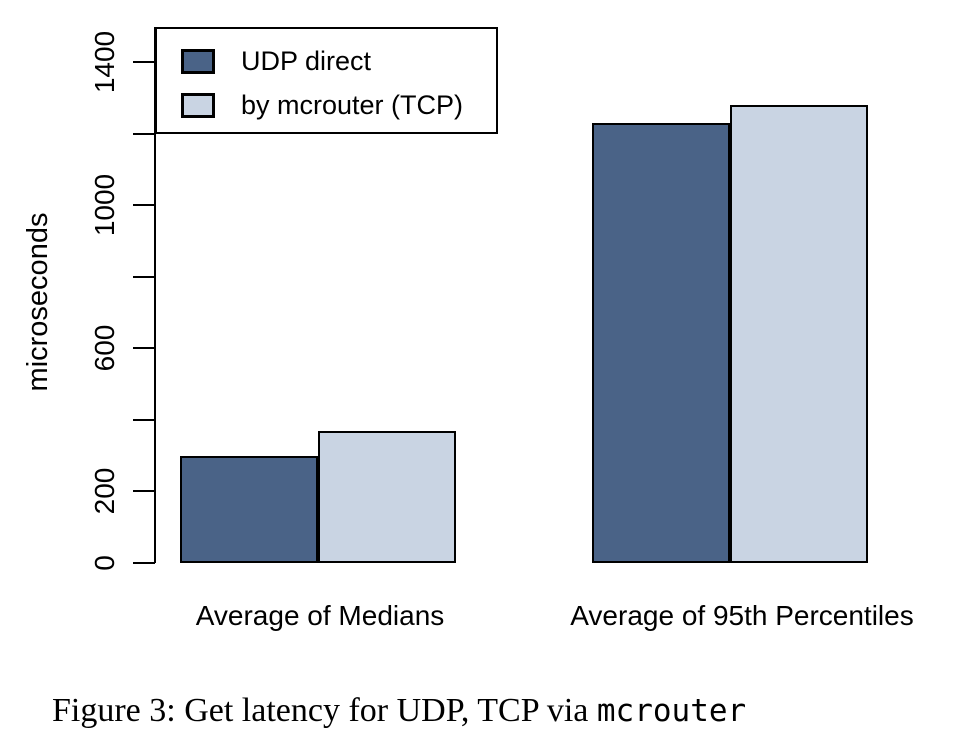 The image size is (966, 750). I want to click on legend-label-udp-direct: UDP direct, so click(306, 60).